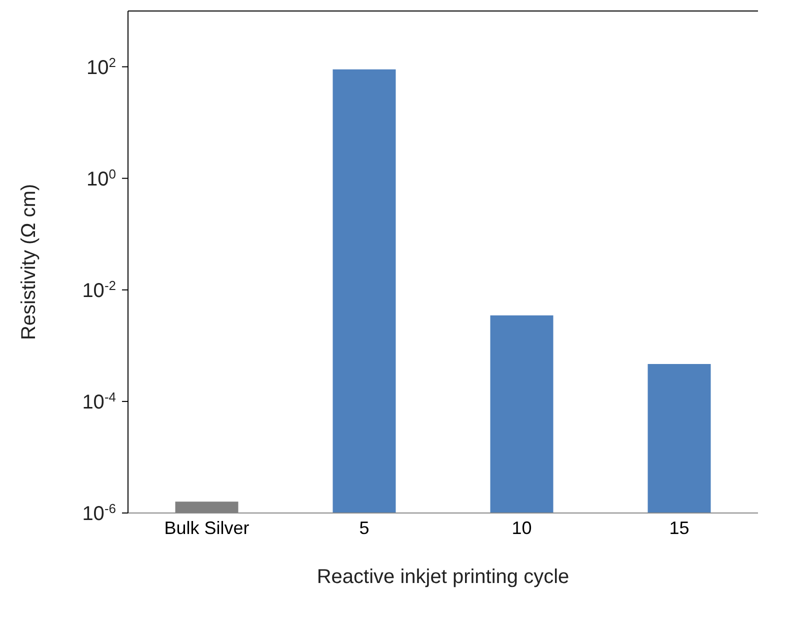 The width and height of the screenshot is (787, 632). Describe the element at coordinates (443, 577) in the screenshot. I see `x-axis-title: Reactive inkjet printing cycle` at that location.